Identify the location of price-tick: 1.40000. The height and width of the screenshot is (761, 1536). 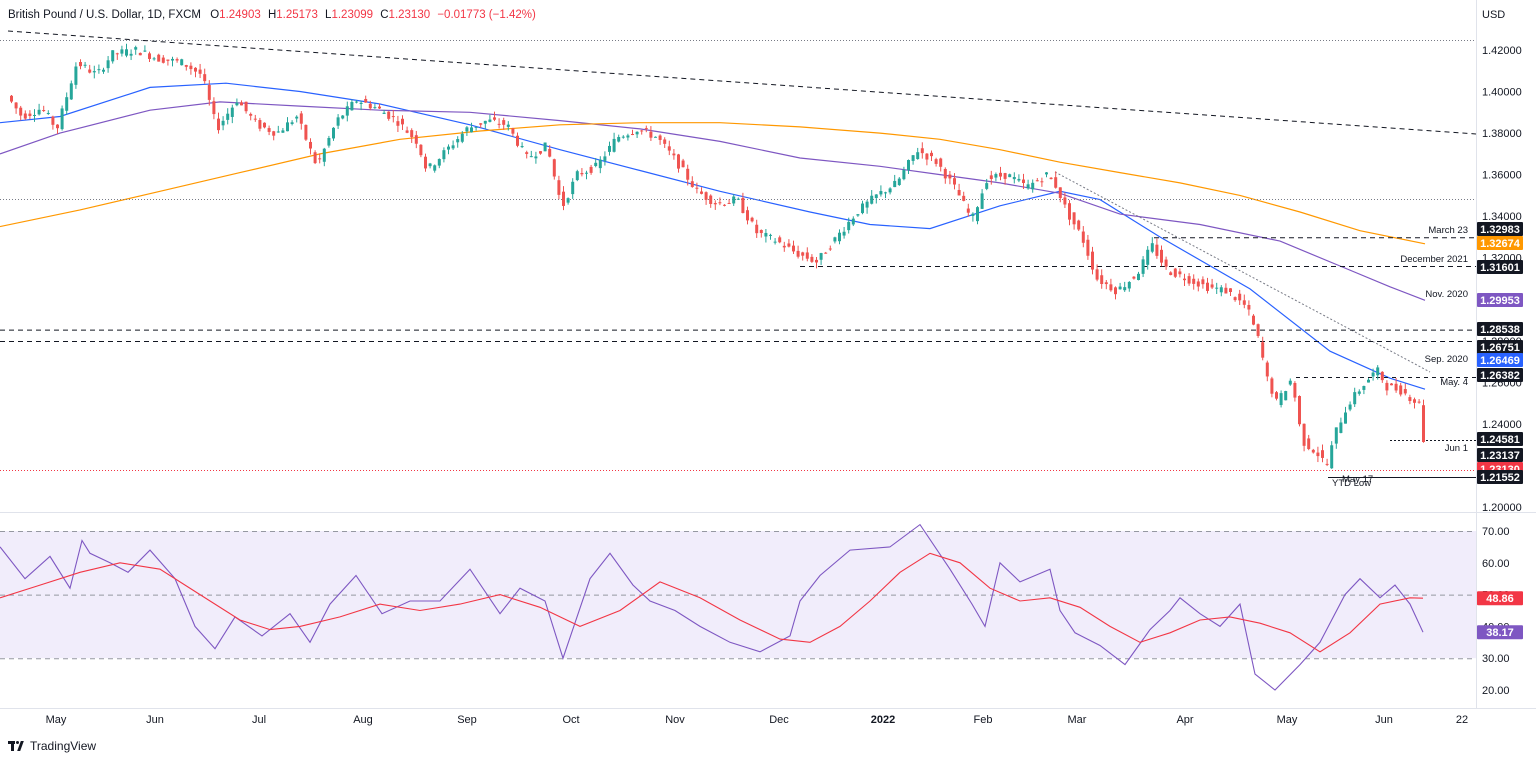
(1502, 93).